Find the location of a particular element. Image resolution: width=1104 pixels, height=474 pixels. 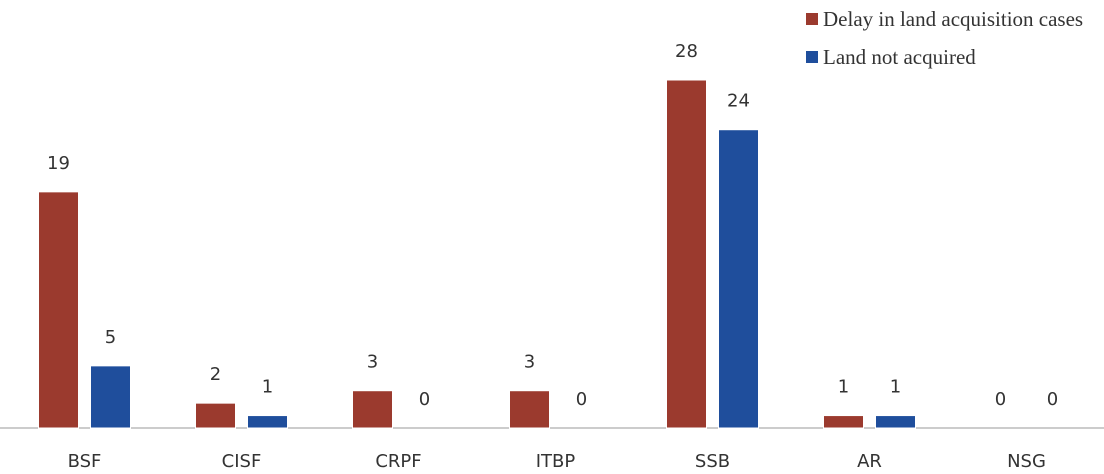

x-tick-label: CRPF is located at coordinates (398, 461).